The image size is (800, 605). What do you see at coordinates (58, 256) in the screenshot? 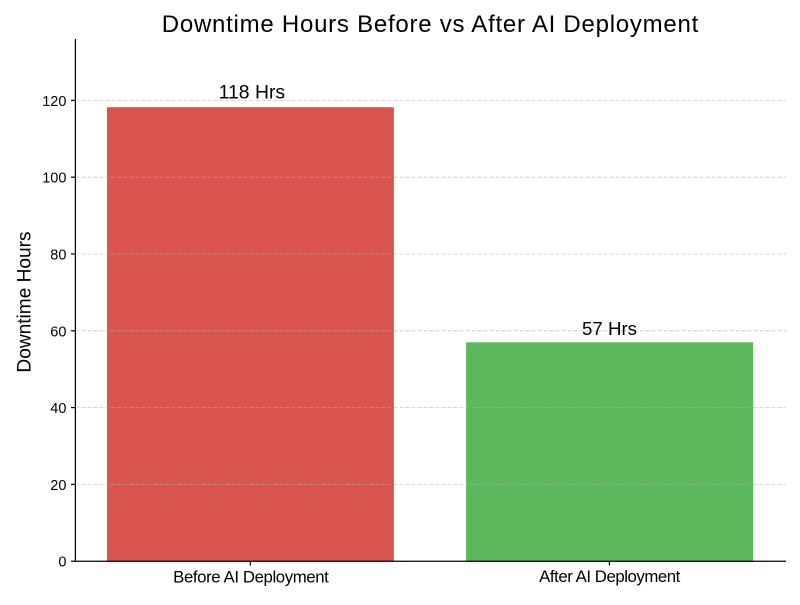
I see `svg-text: 80` at bounding box center [58, 256].